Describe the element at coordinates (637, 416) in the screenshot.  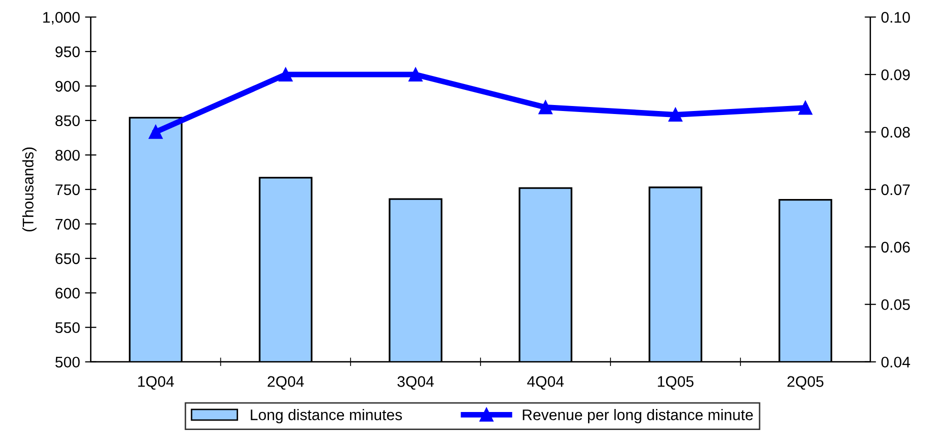
I see `legend-label: Revenue per long distance minute` at that location.